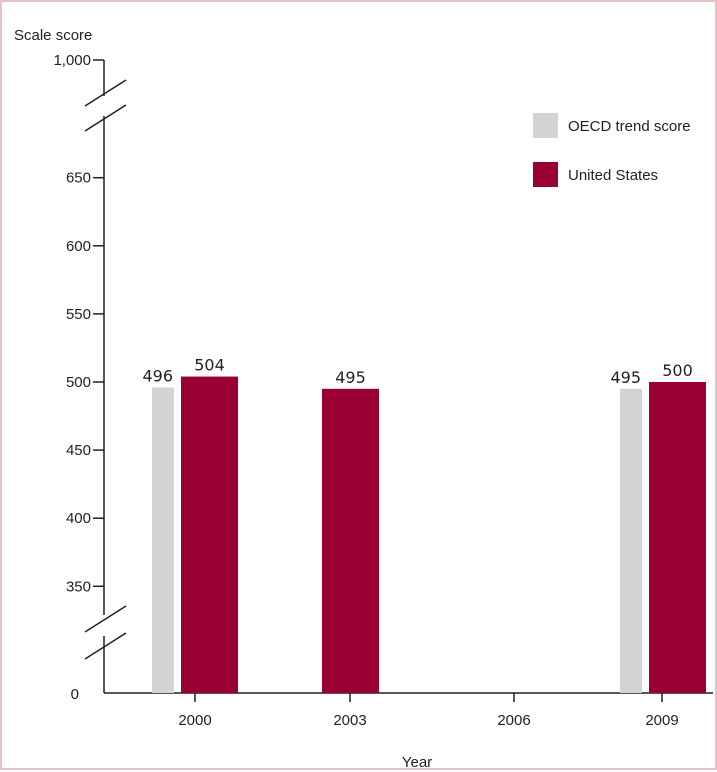  Describe the element at coordinates (194, 720) in the screenshot. I see `x-tick-label-2000: 2000` at that location.